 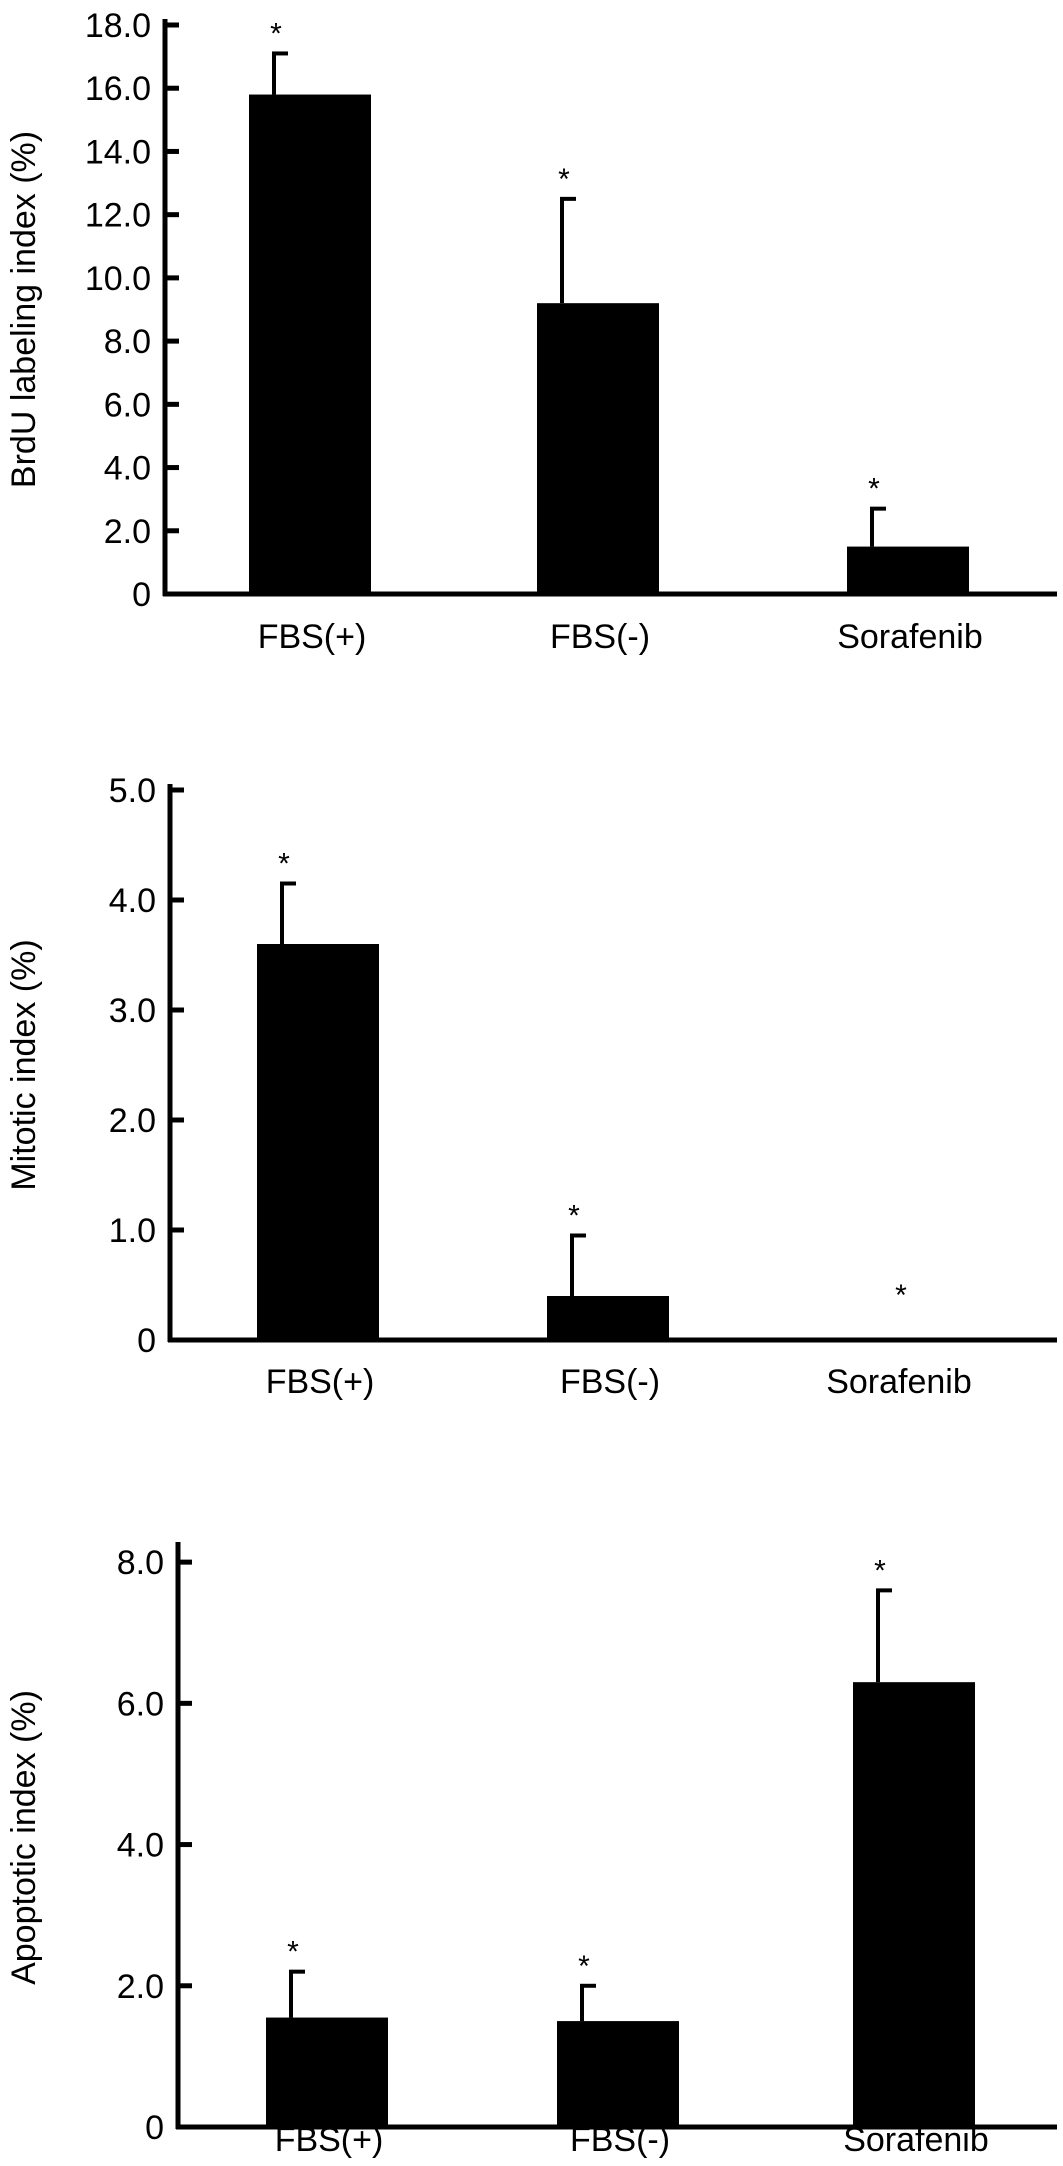 What do you see at coordinates (118, 216) in the screenshot?
I see `y-tick-label-6: 12.0` at bounding box center [118, 216].